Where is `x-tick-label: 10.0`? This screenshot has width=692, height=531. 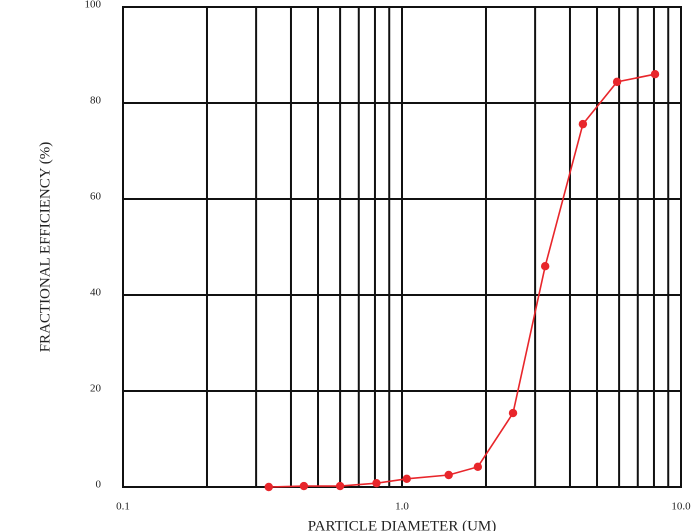
x-tick-label: 10.0 is located at coordinates (681, 507).